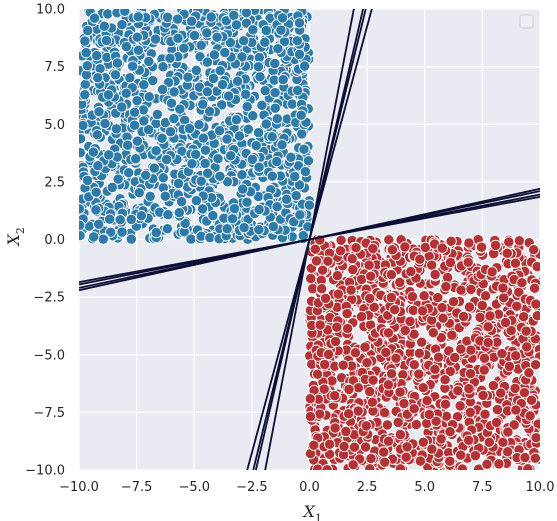  Describe the element at coordinates (312, 511) in the screenshot. I see `x-axis-label: X1` at that location.